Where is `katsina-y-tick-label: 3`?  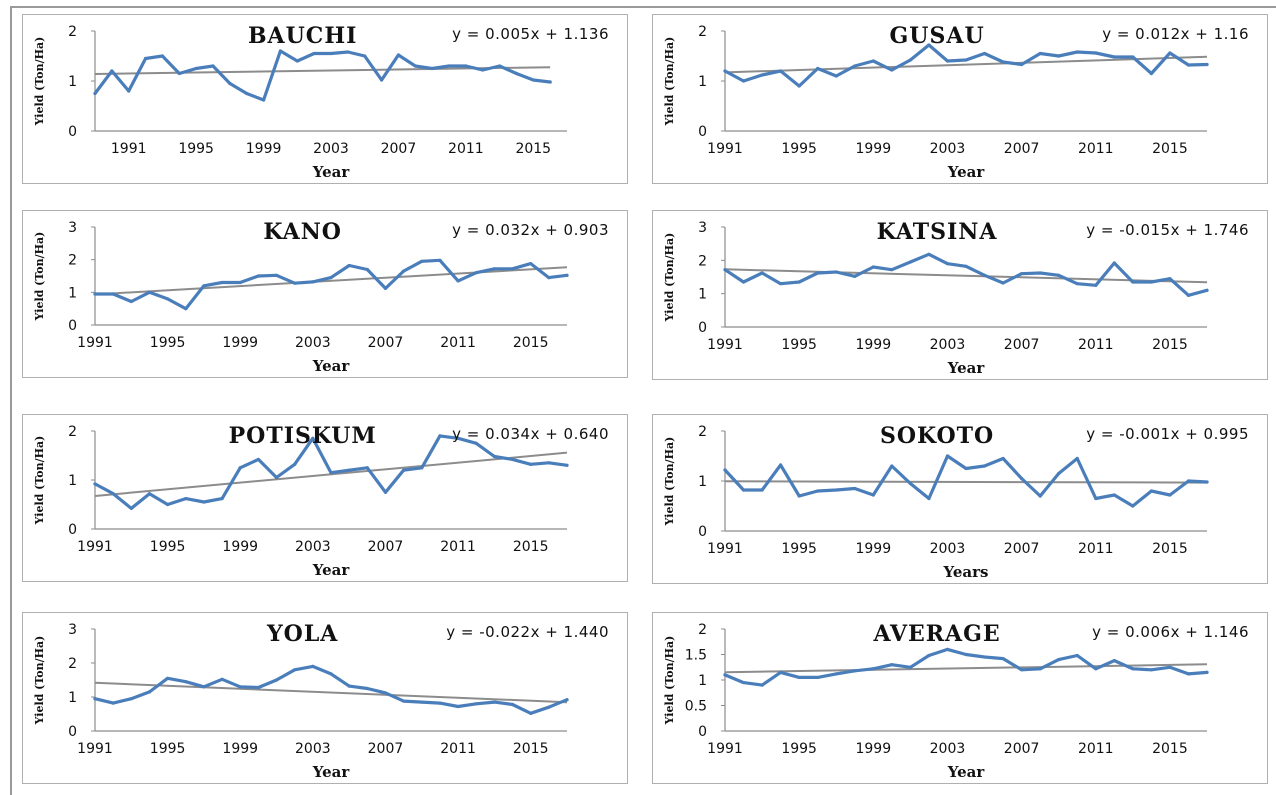
katsina-y-tick-label: 3 is located at coordinates (702, 228).